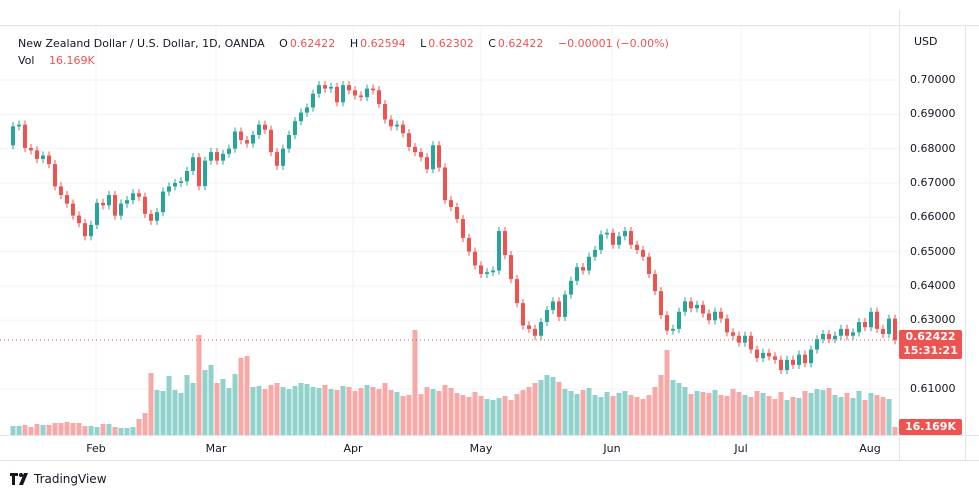  Describe the element at coordinates (926, 41) in the screenshot. I see `currency-label: USD` at that location.